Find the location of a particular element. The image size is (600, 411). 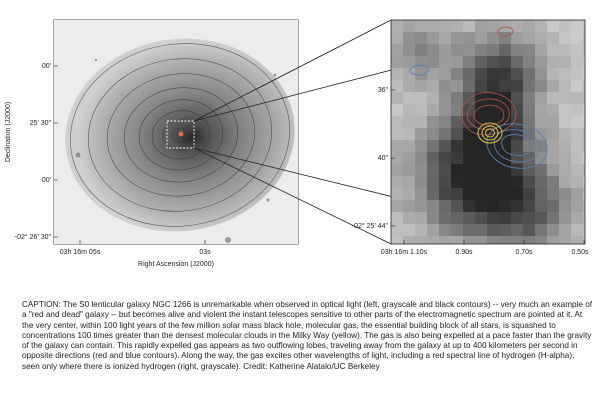

blue-lobe-contours is located at coordinates (478, 116).